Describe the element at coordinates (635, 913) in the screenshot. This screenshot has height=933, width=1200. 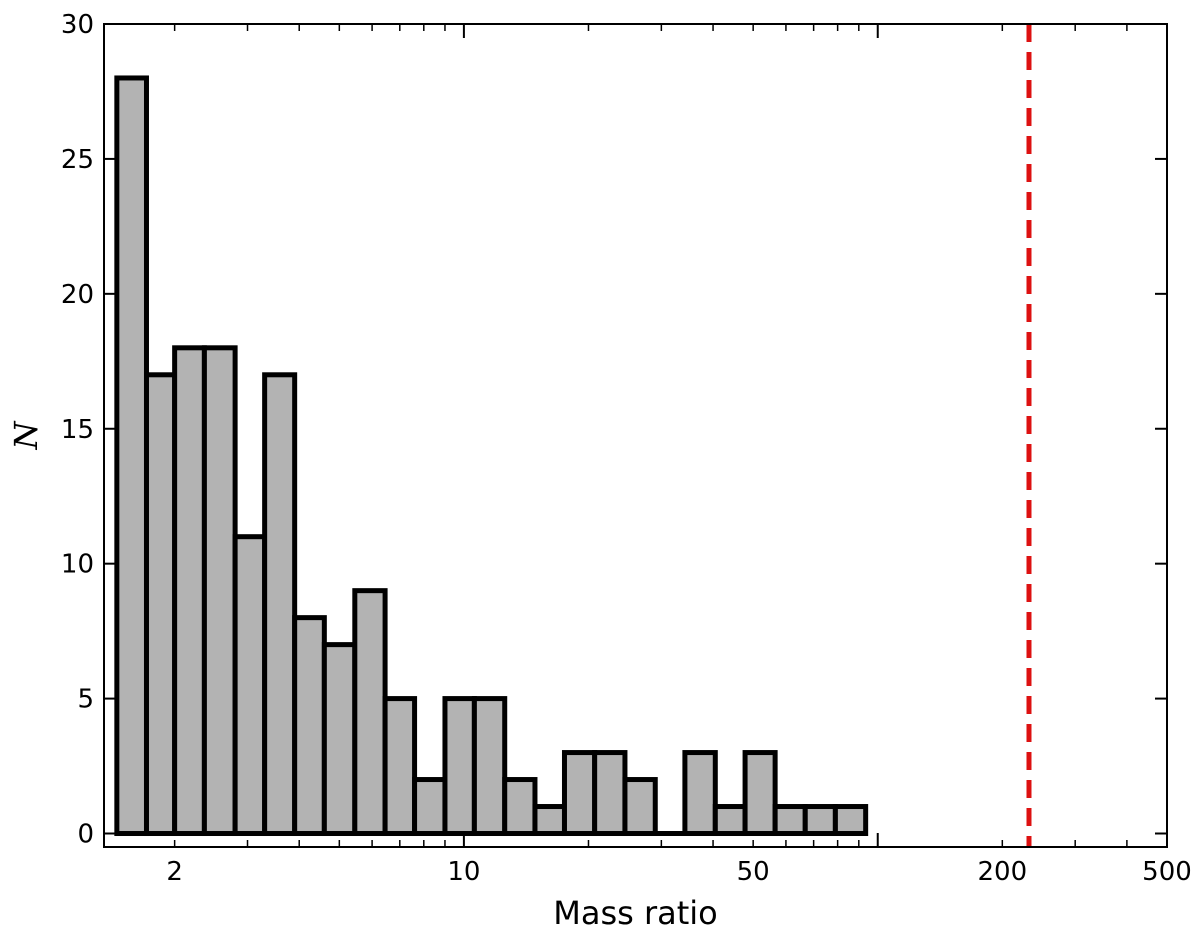
I see `x-axis-label: Mass ratio` at that location.